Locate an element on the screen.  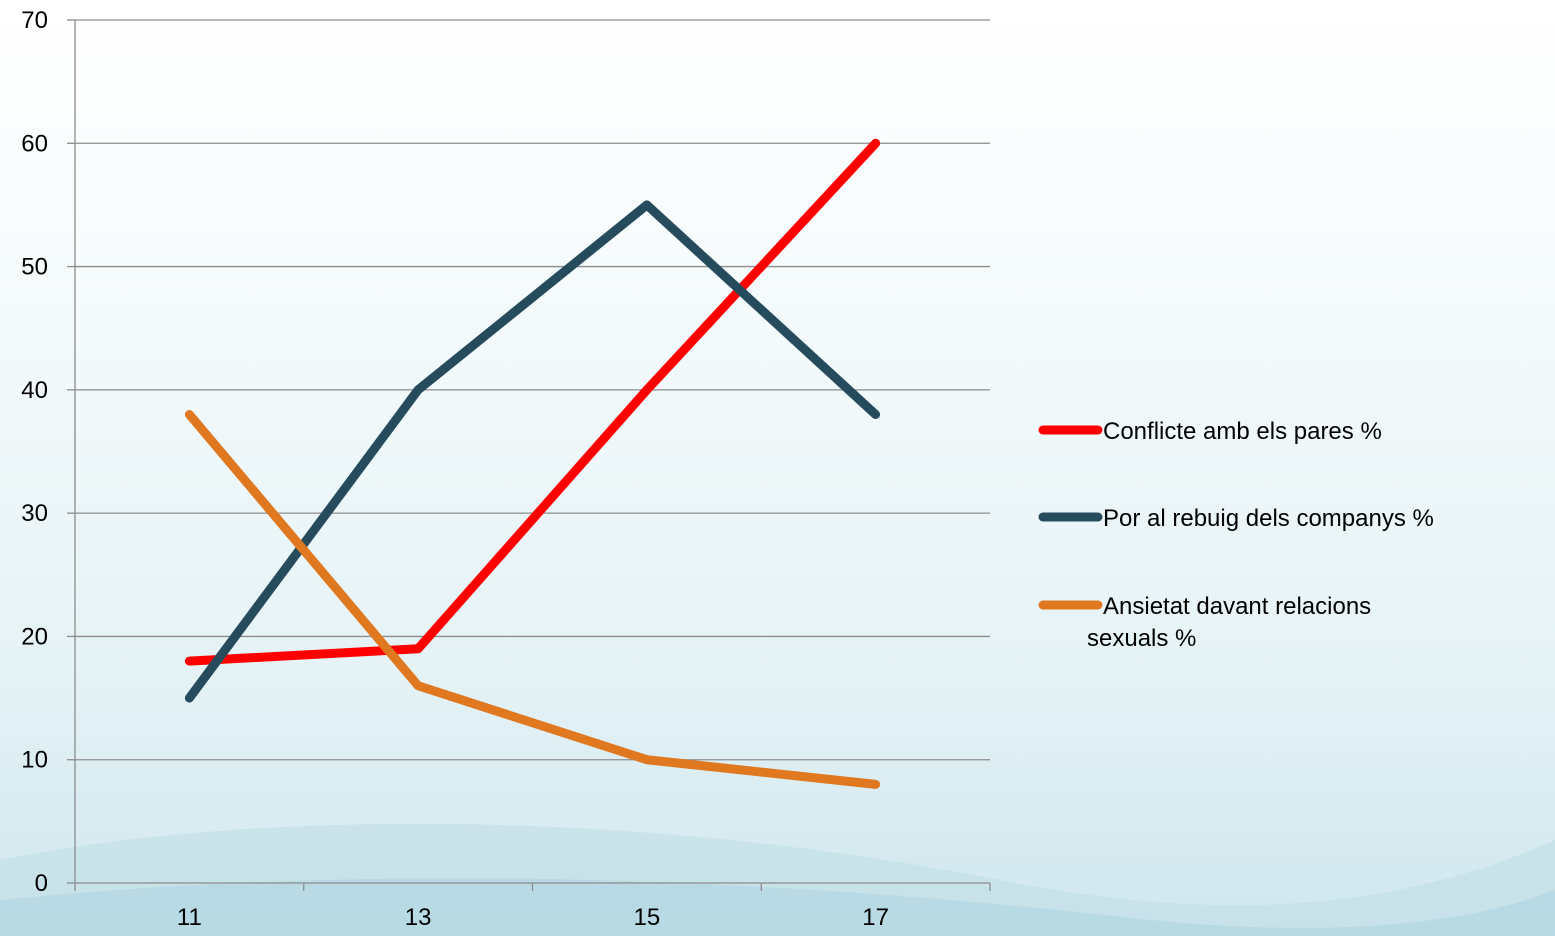
y-tick-label: 0 is located at coordinates (41, 883).